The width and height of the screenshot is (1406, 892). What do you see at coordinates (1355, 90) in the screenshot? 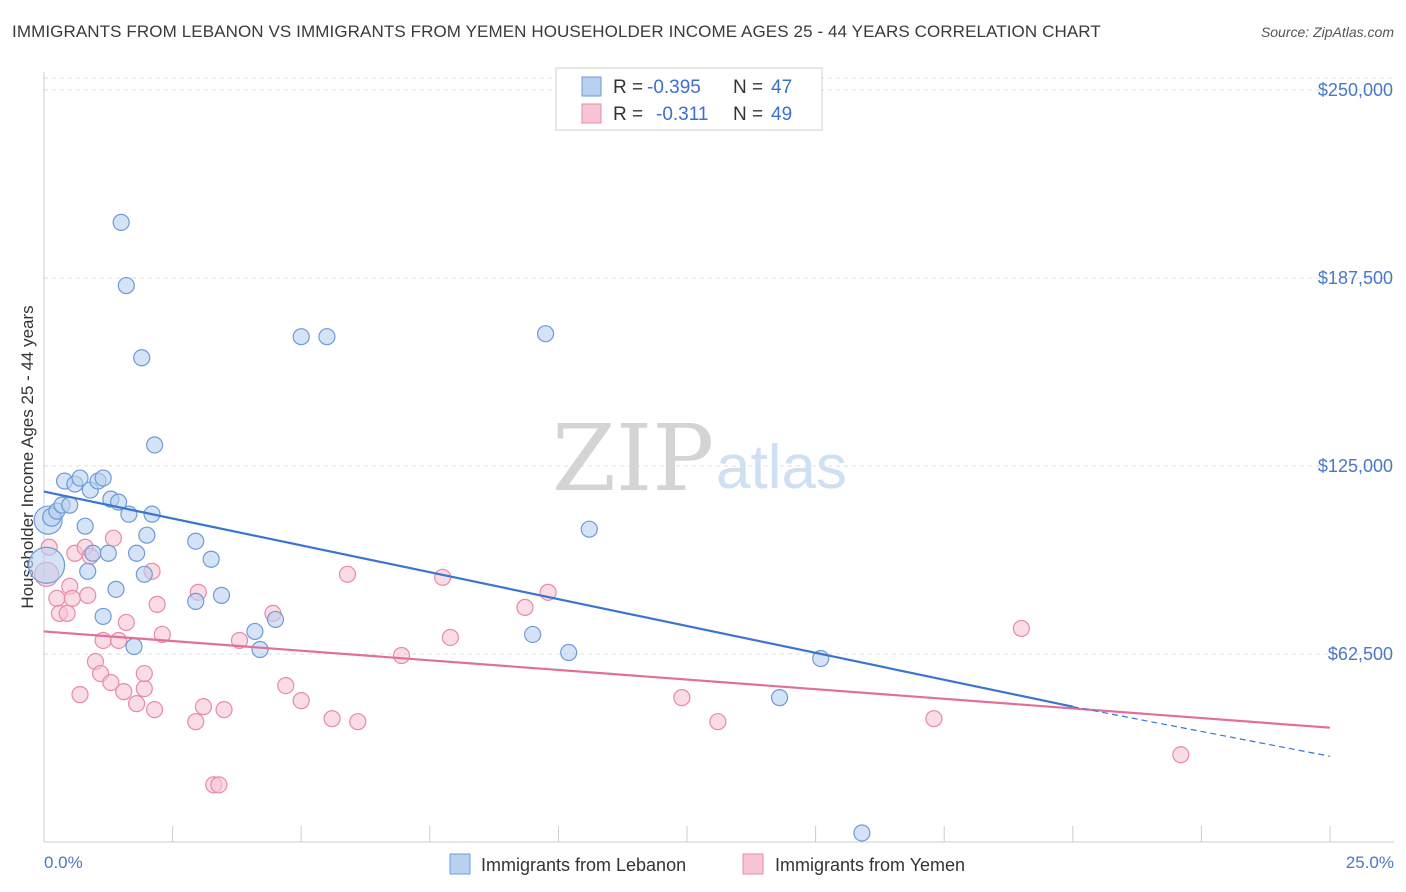
I see `y-tick-label: $250,000` at bounding box center [1355, 90].